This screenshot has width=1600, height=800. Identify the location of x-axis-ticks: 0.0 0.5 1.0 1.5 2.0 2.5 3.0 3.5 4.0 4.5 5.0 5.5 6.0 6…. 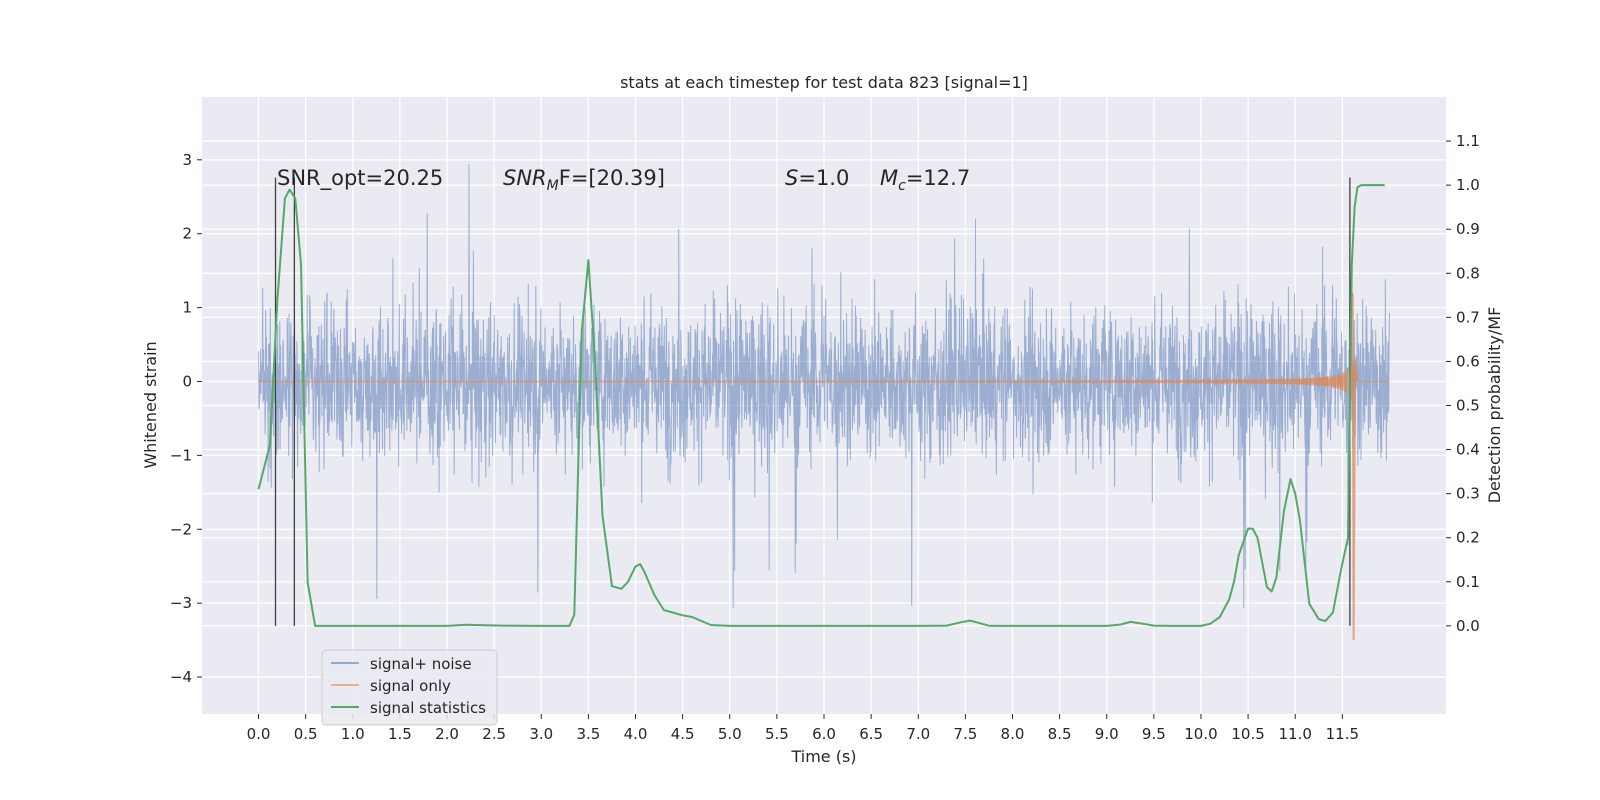
(803, 728).